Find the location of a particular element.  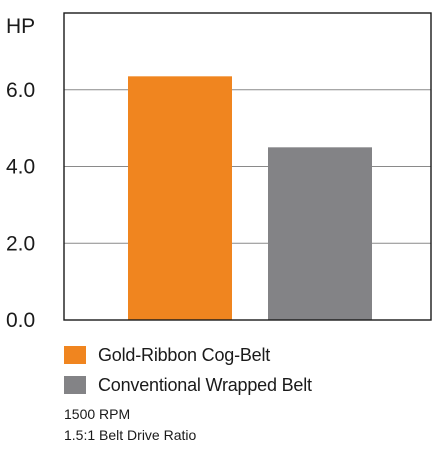

chart-notes: 1500 RPM 1.5:1 Belt Drive Ratio is located at coordinates (130, 425).